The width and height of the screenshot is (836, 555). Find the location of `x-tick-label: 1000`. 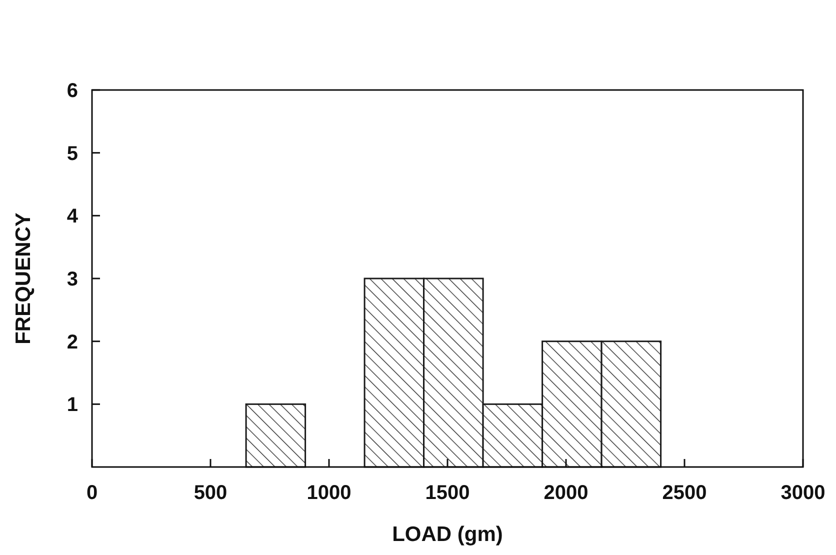

x-tick-label: 1000 is located at coordinates (329, 493).